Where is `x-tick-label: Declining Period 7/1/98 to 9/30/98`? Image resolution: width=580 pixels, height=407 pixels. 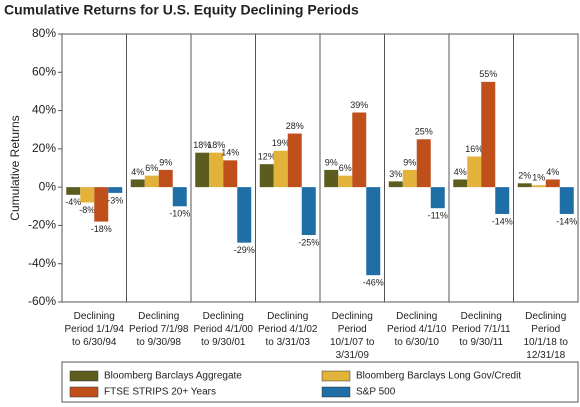
x-tick-label: Declining Period 7/1/98 to 9/30/98 is located at coordinates (159, 329).